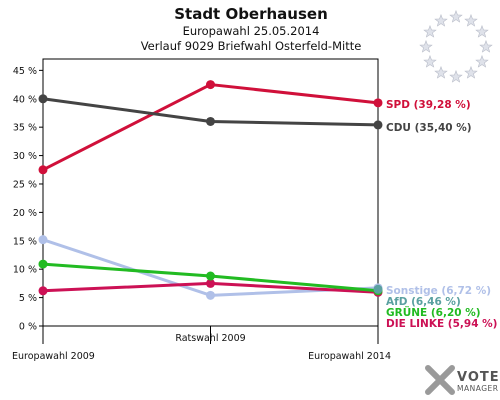 The width and height of the screenshot is (500, 400). What do you see at coordinates (251, 14) in the screenshot?
I see `chart-title: Stadt Oberhausen` at bounding box center [251, 14].